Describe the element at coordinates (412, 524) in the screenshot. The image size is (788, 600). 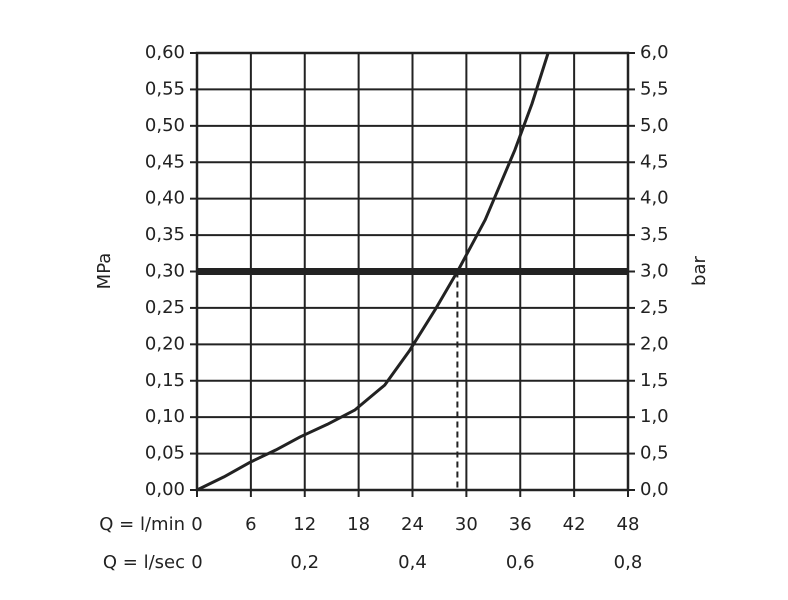
I see `x-tick-label: 24` at that location.